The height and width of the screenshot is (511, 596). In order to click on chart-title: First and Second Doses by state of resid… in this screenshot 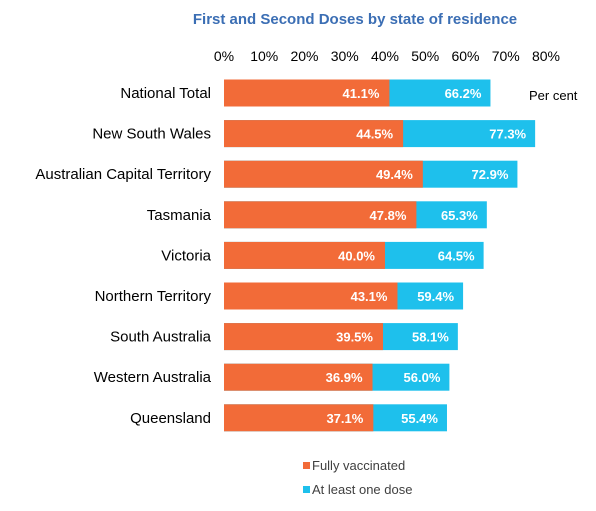, I will do `click(355, 19)`.